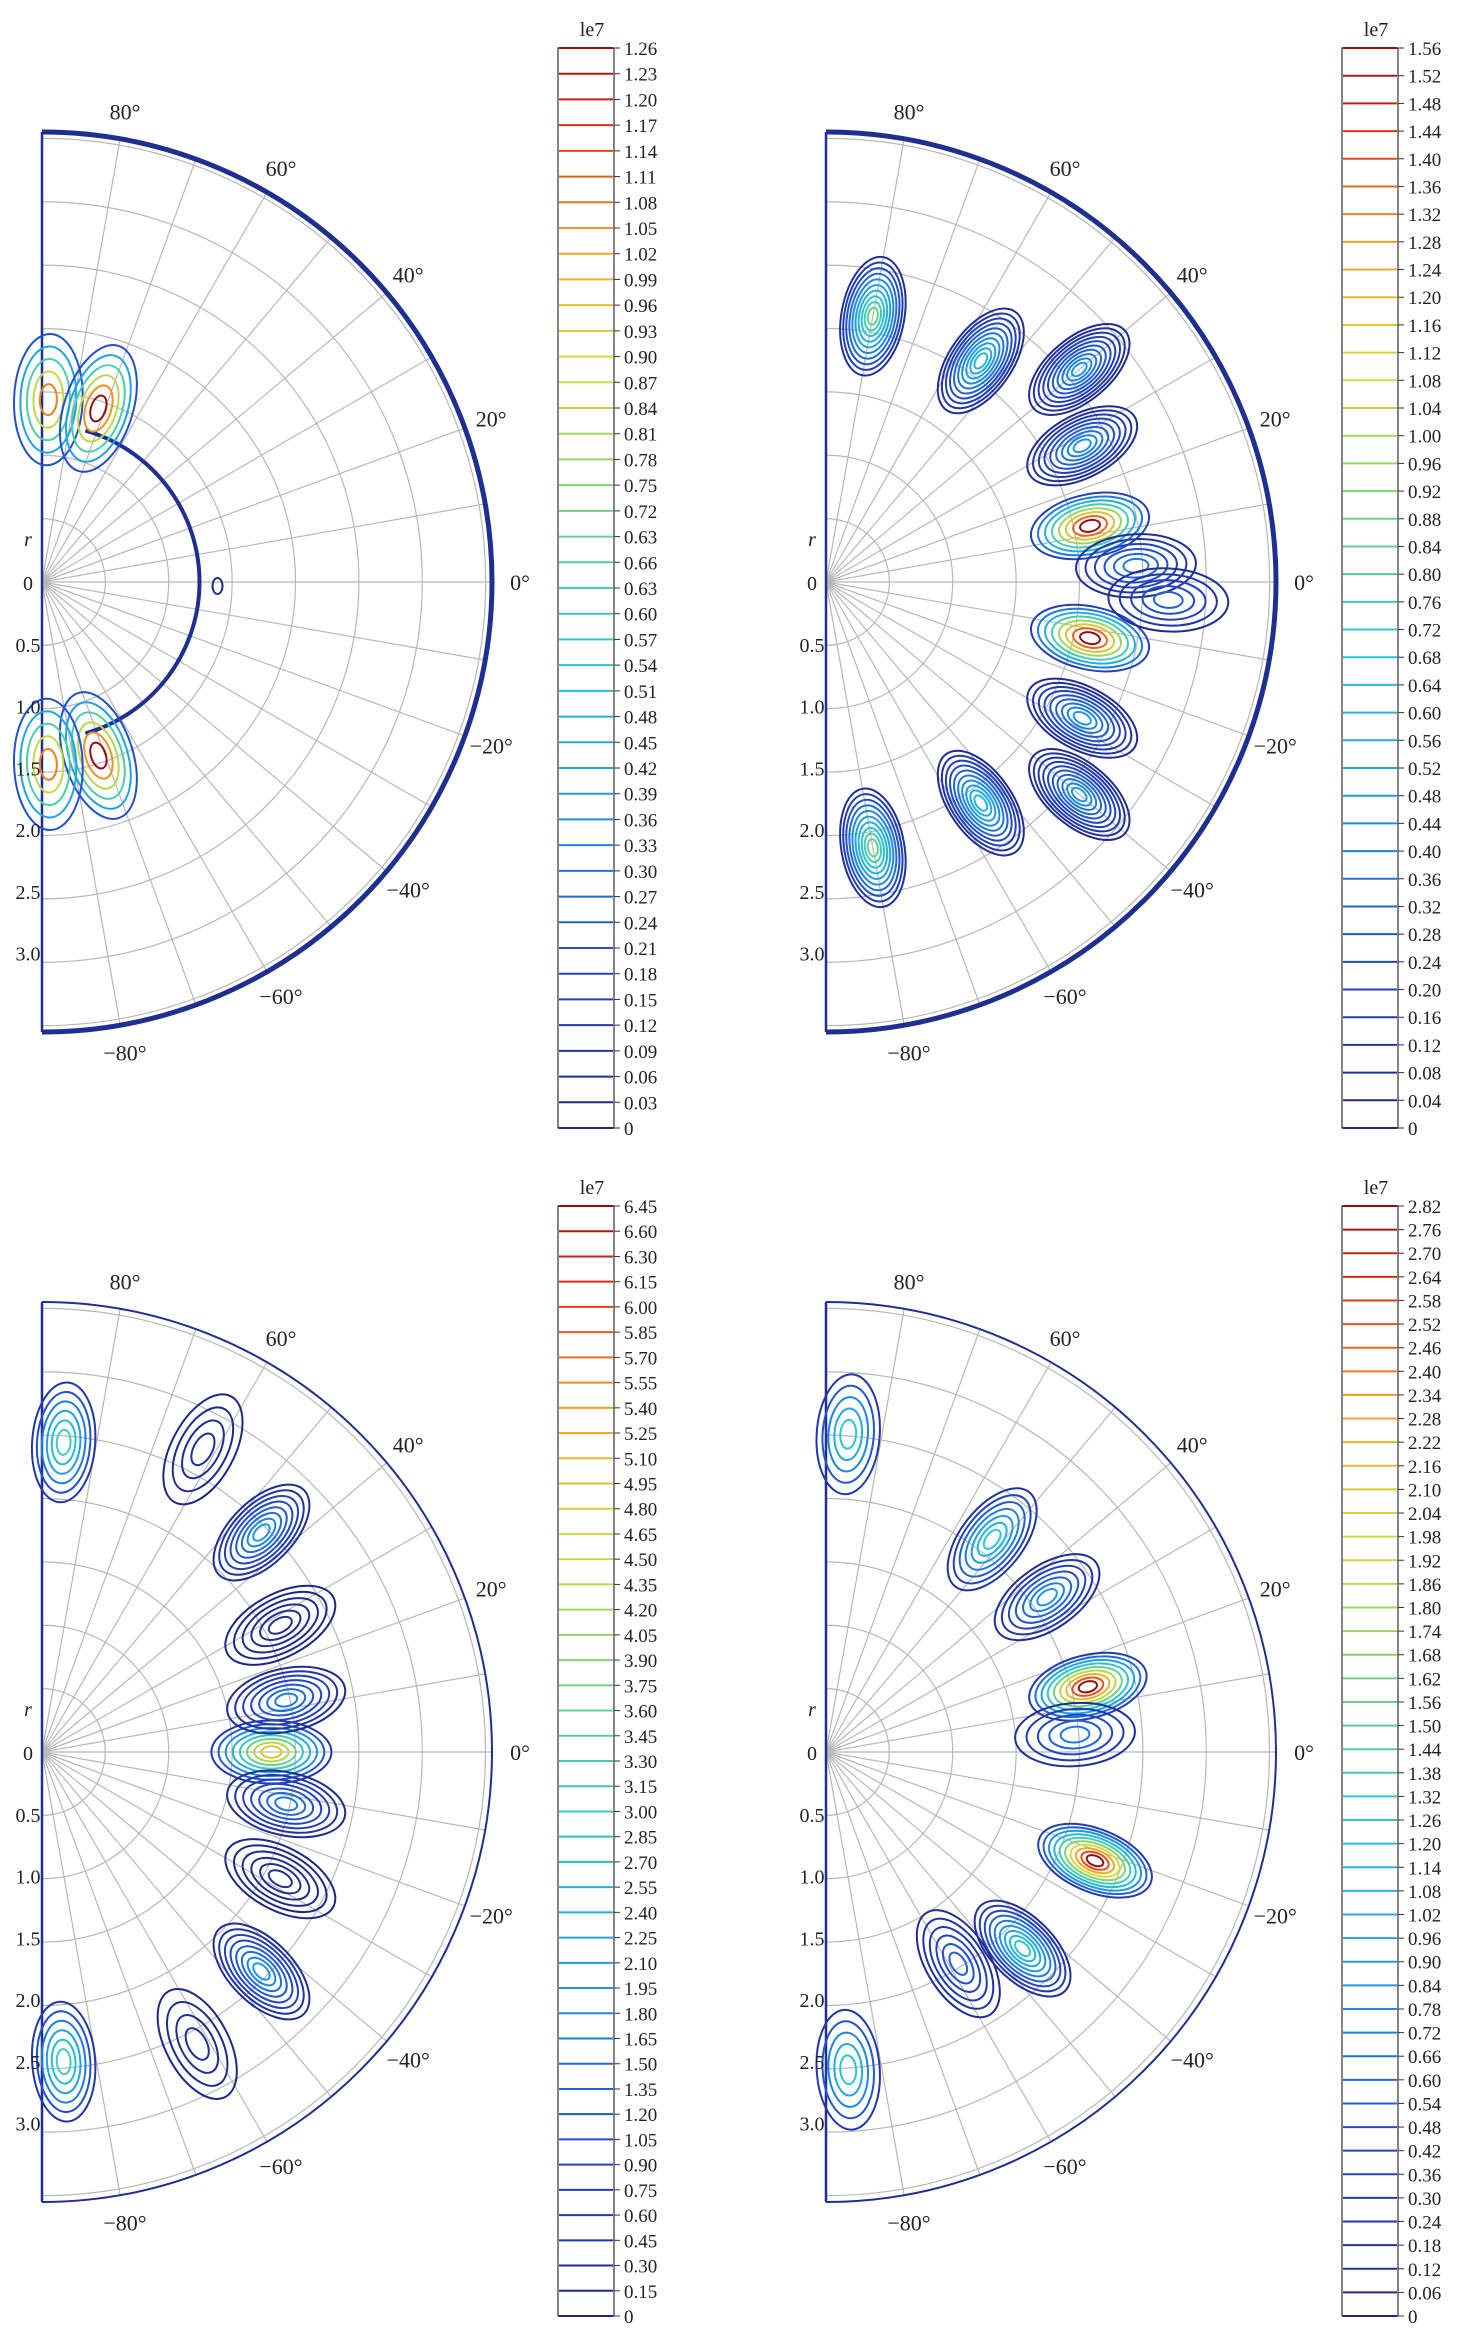  Describe the element at coordinates (1424, 1892) in the screenshot. I see `colorbar-tick-label: 1.08` at that location.